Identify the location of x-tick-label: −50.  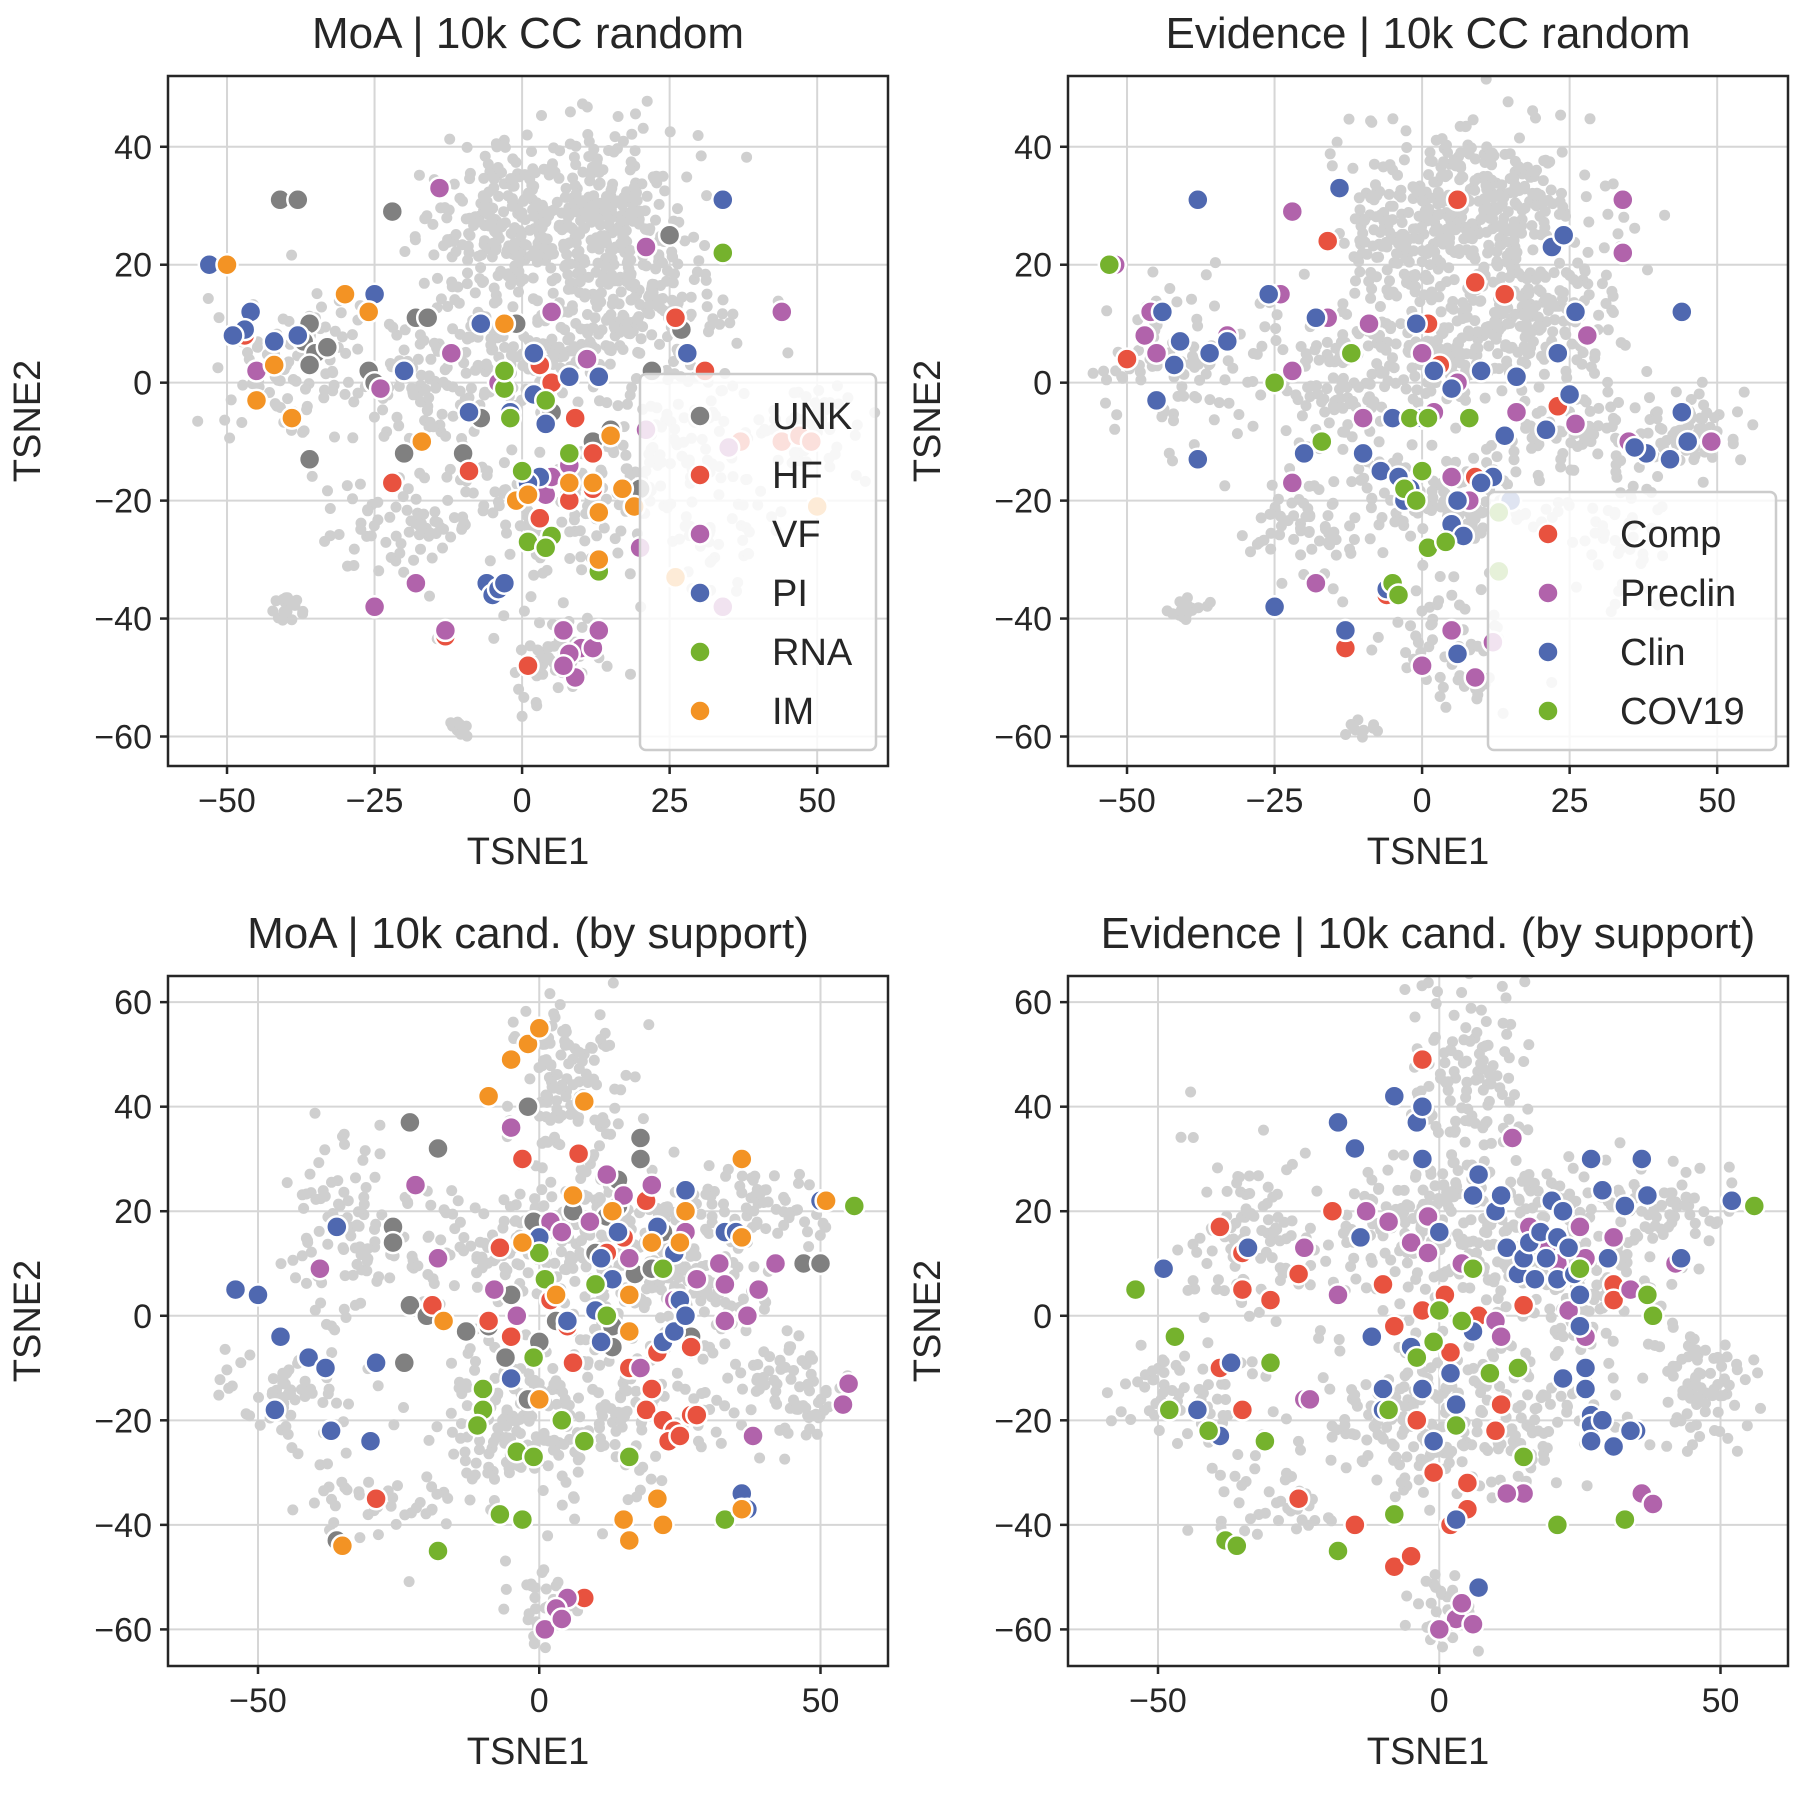
(1127, 801).